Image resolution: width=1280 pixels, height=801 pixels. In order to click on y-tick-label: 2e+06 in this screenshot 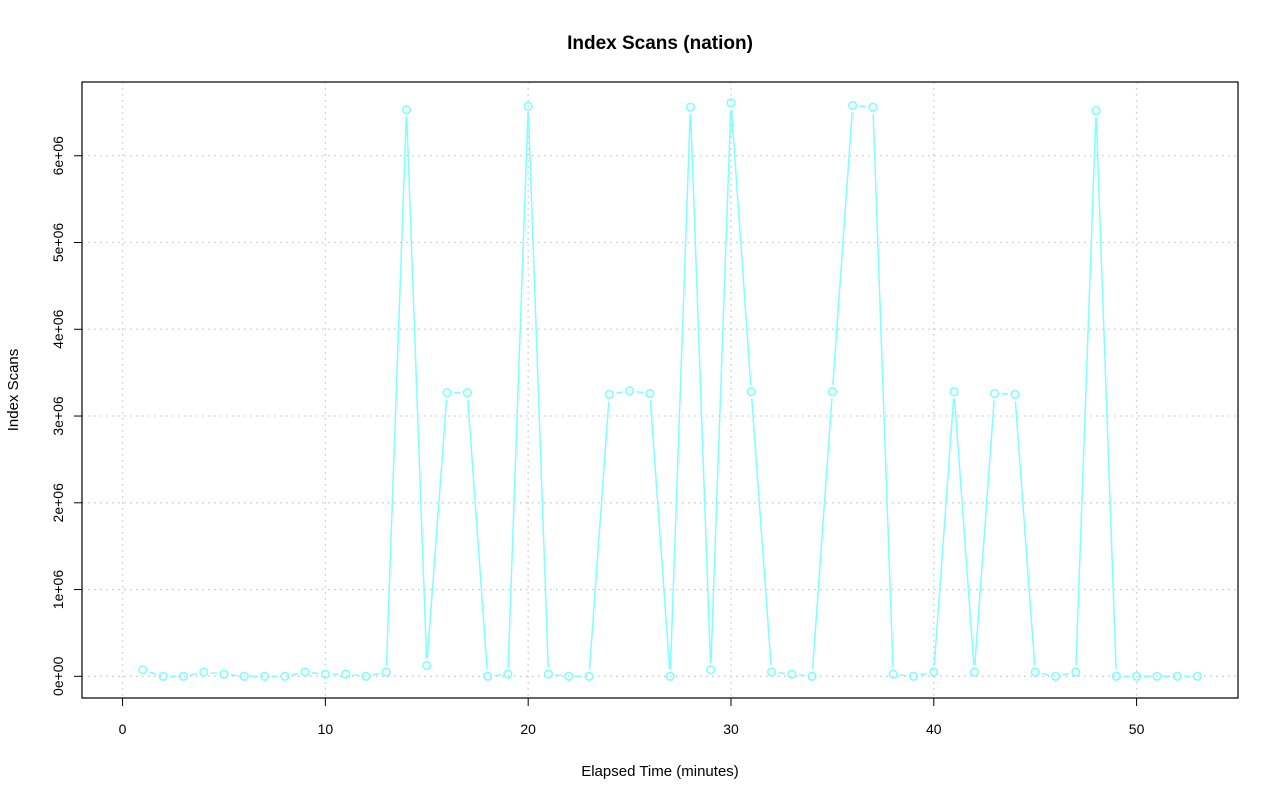, I will do `click(58, 503)`.